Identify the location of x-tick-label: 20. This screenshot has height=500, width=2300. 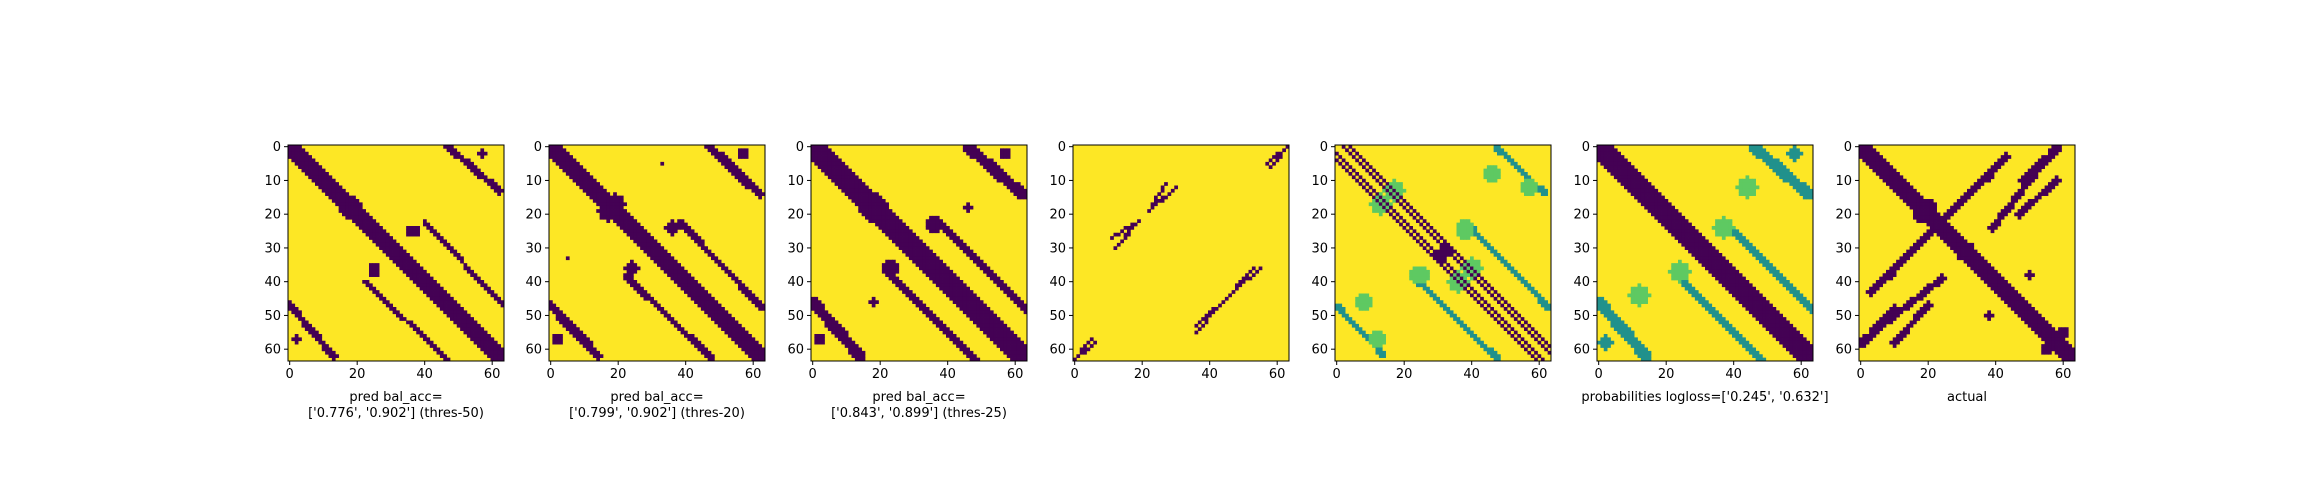
(1666, 374).